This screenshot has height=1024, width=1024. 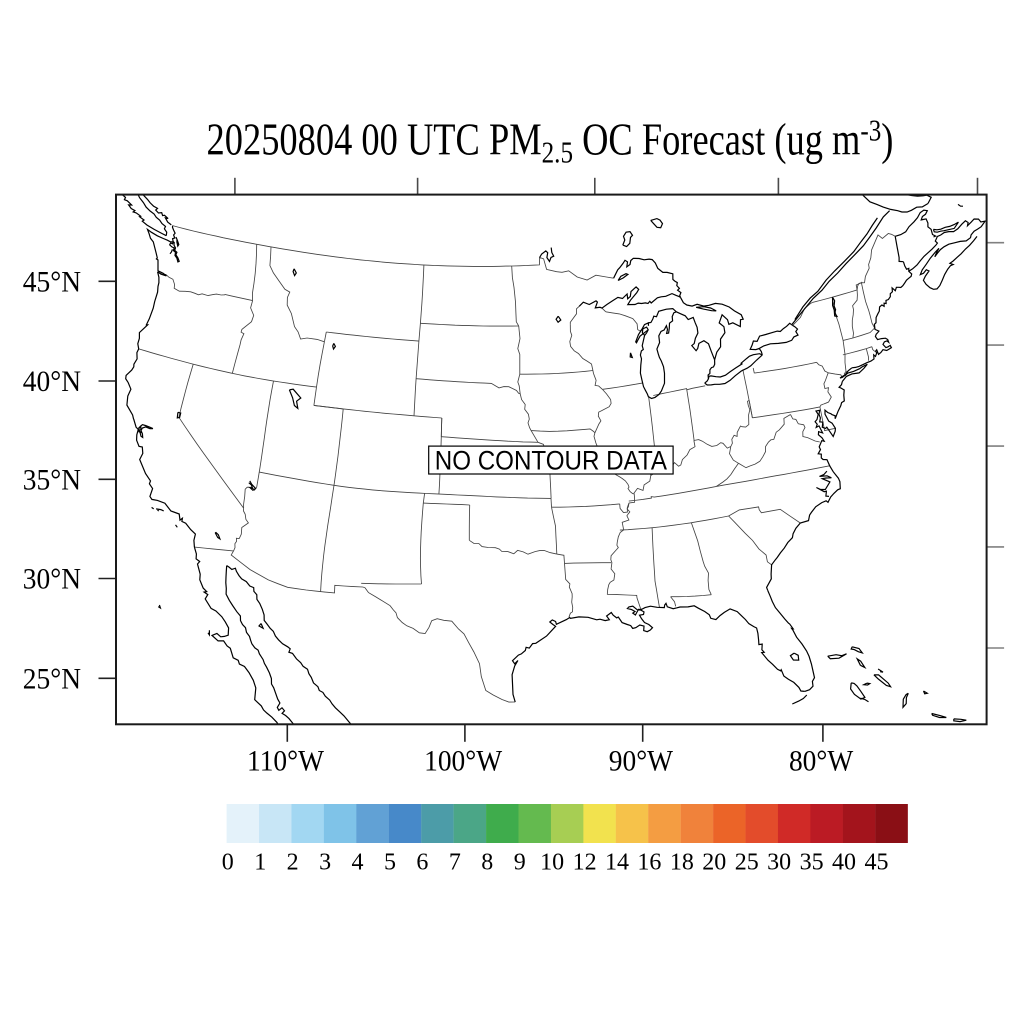 I want to click on svg-text: 9, so click(x=520, y=862).